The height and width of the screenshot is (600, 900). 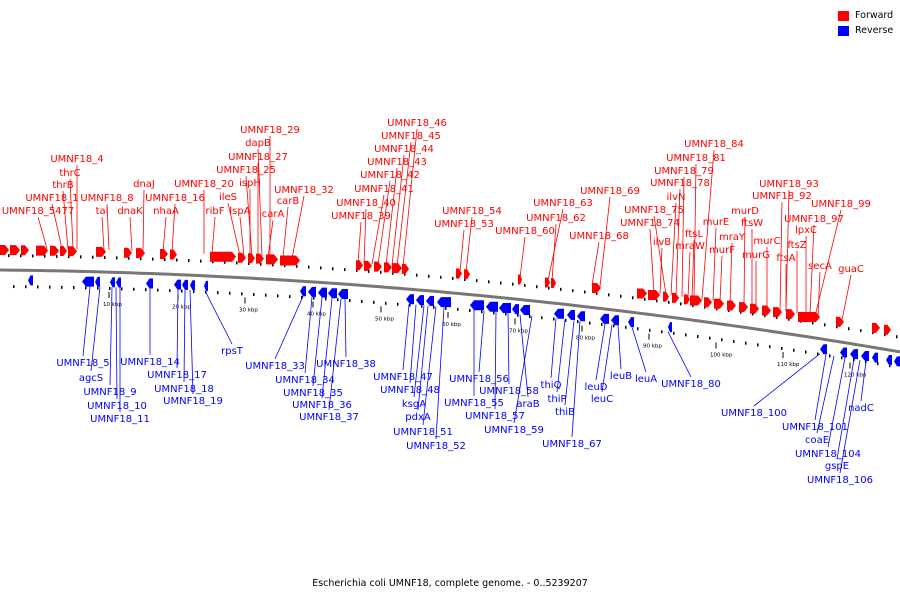 What do you see at coordinates (246, 170) in the screenshot?
I see `gene-label: UMNF18_25` at bounding box center [246, 170].